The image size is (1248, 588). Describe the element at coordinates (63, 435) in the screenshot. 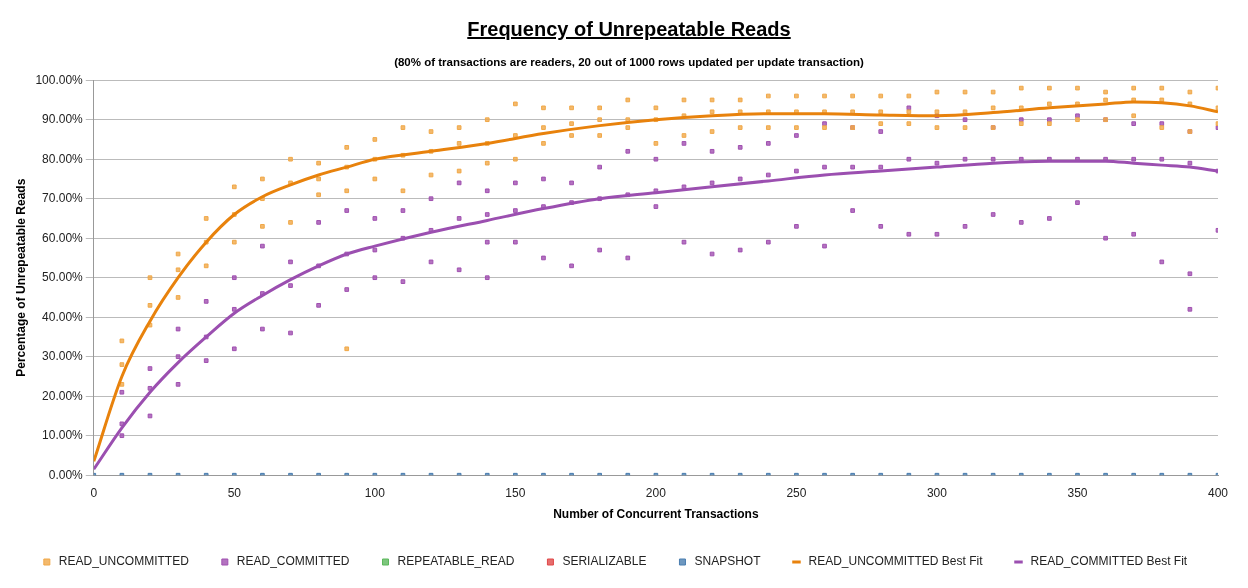

I see `y-tick-label: 10.00%` at that location.